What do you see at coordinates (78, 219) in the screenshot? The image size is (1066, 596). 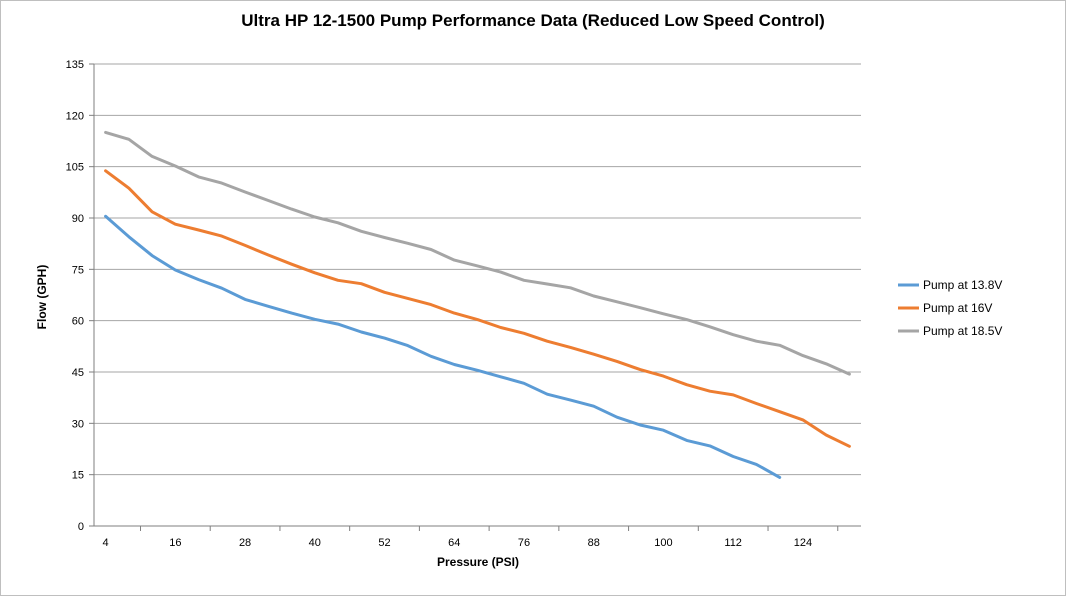 I see `y-tick-label: 90` at bounding box center [78, 219].